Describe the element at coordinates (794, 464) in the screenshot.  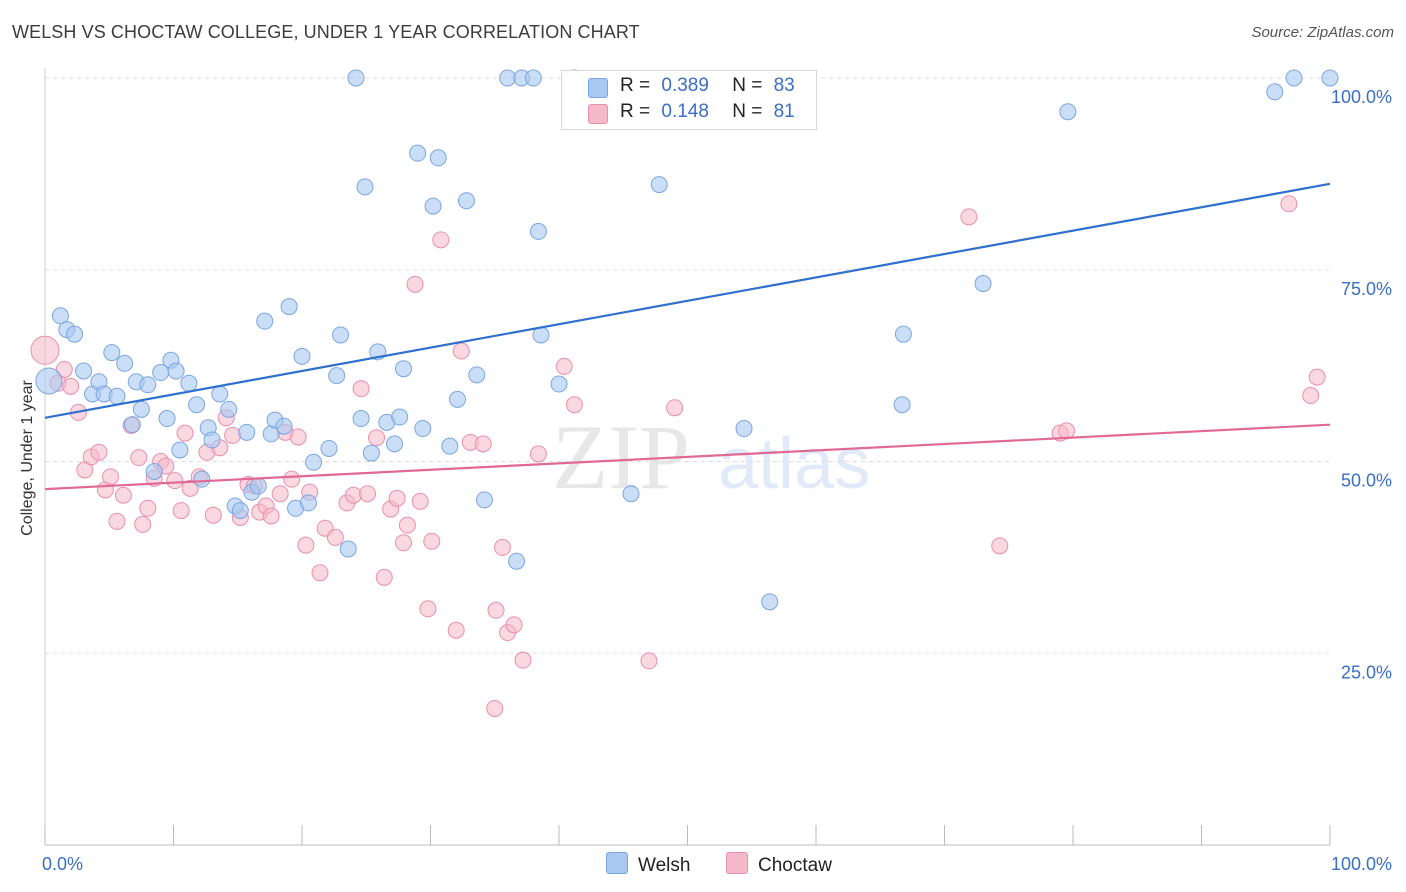
I see `watermark-atlas: atlas` at that location.